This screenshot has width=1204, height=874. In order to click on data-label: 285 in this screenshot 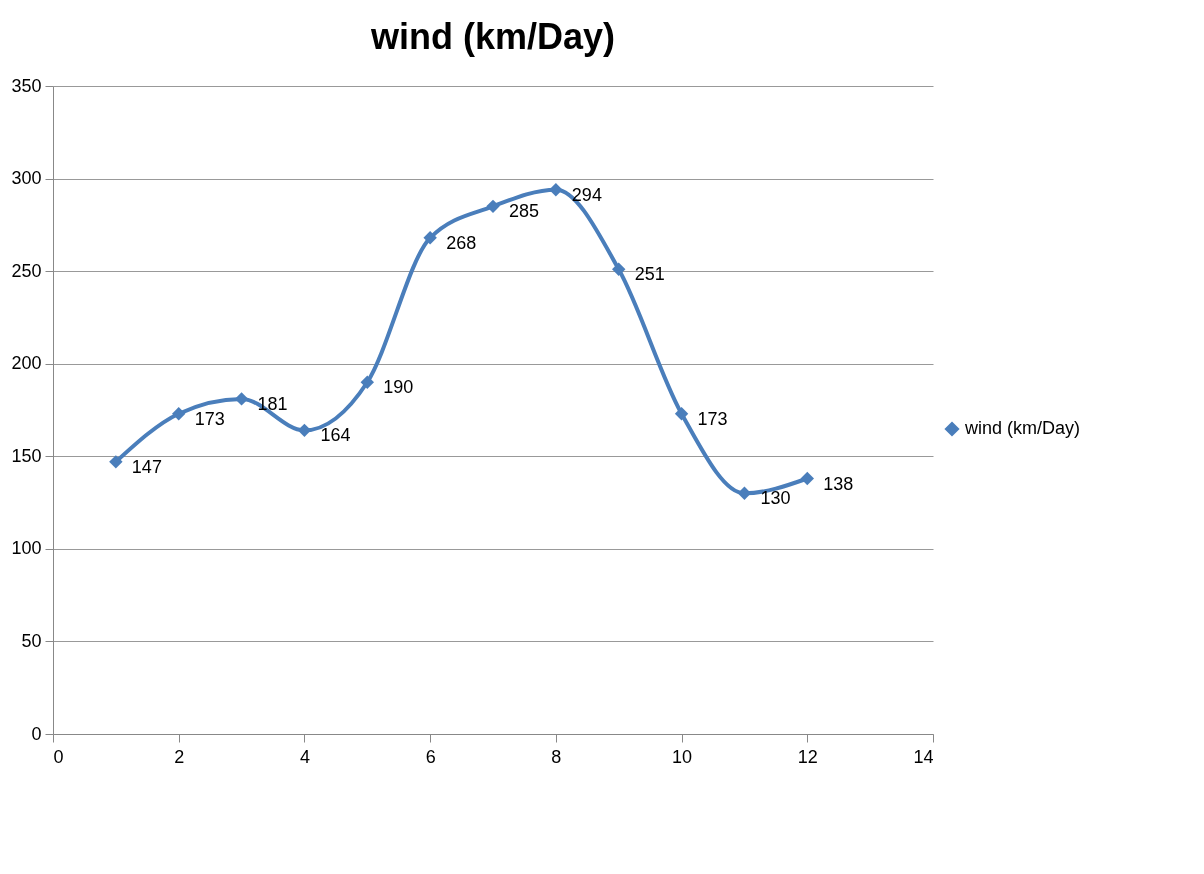, I will do `click(524, 211)`.